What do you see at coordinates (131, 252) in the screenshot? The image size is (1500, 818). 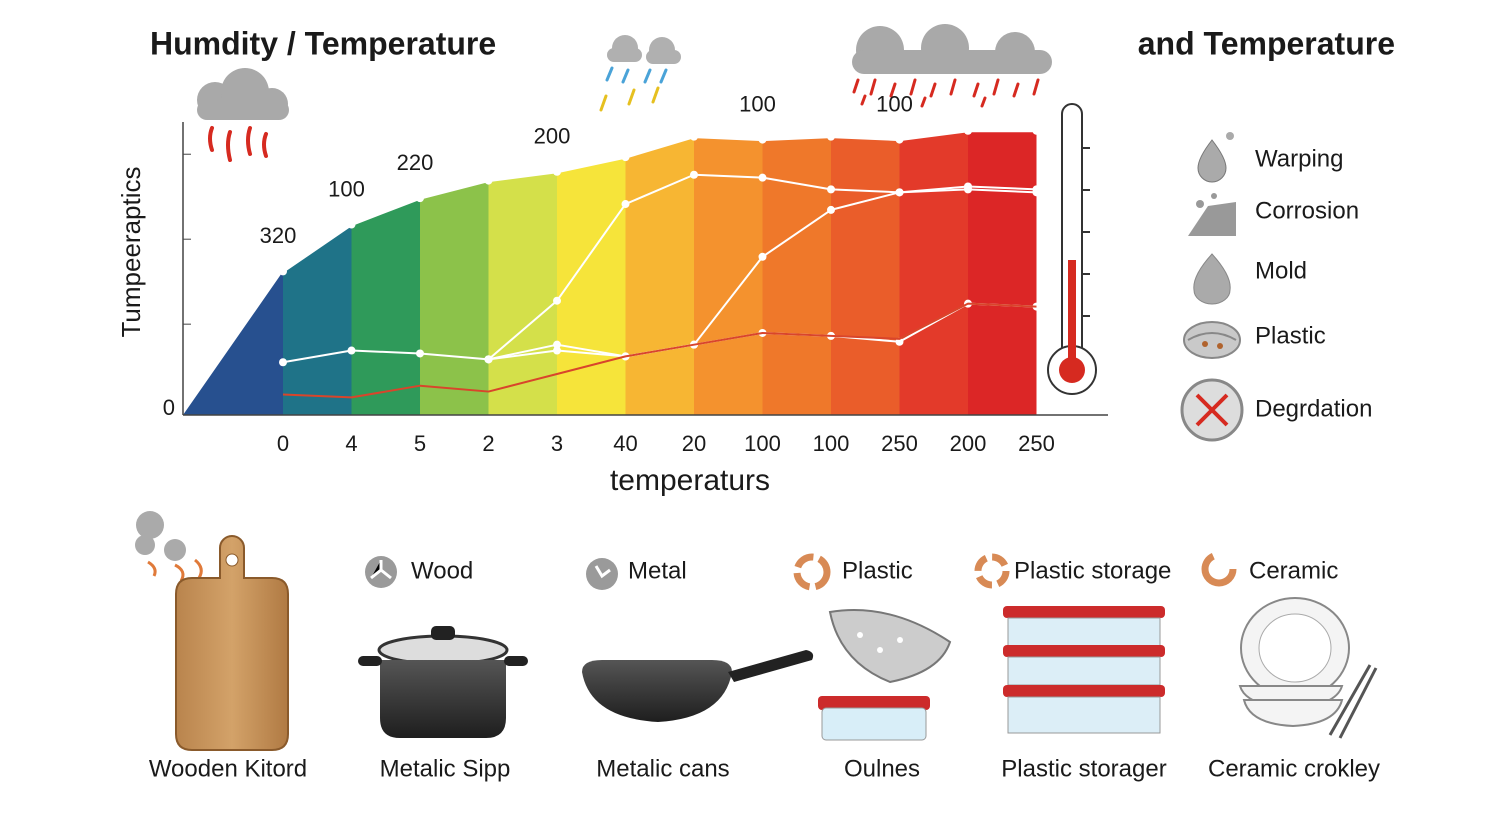 I see `y-axis-label: Tumpeeraptics` at bounding box center [131, 252].